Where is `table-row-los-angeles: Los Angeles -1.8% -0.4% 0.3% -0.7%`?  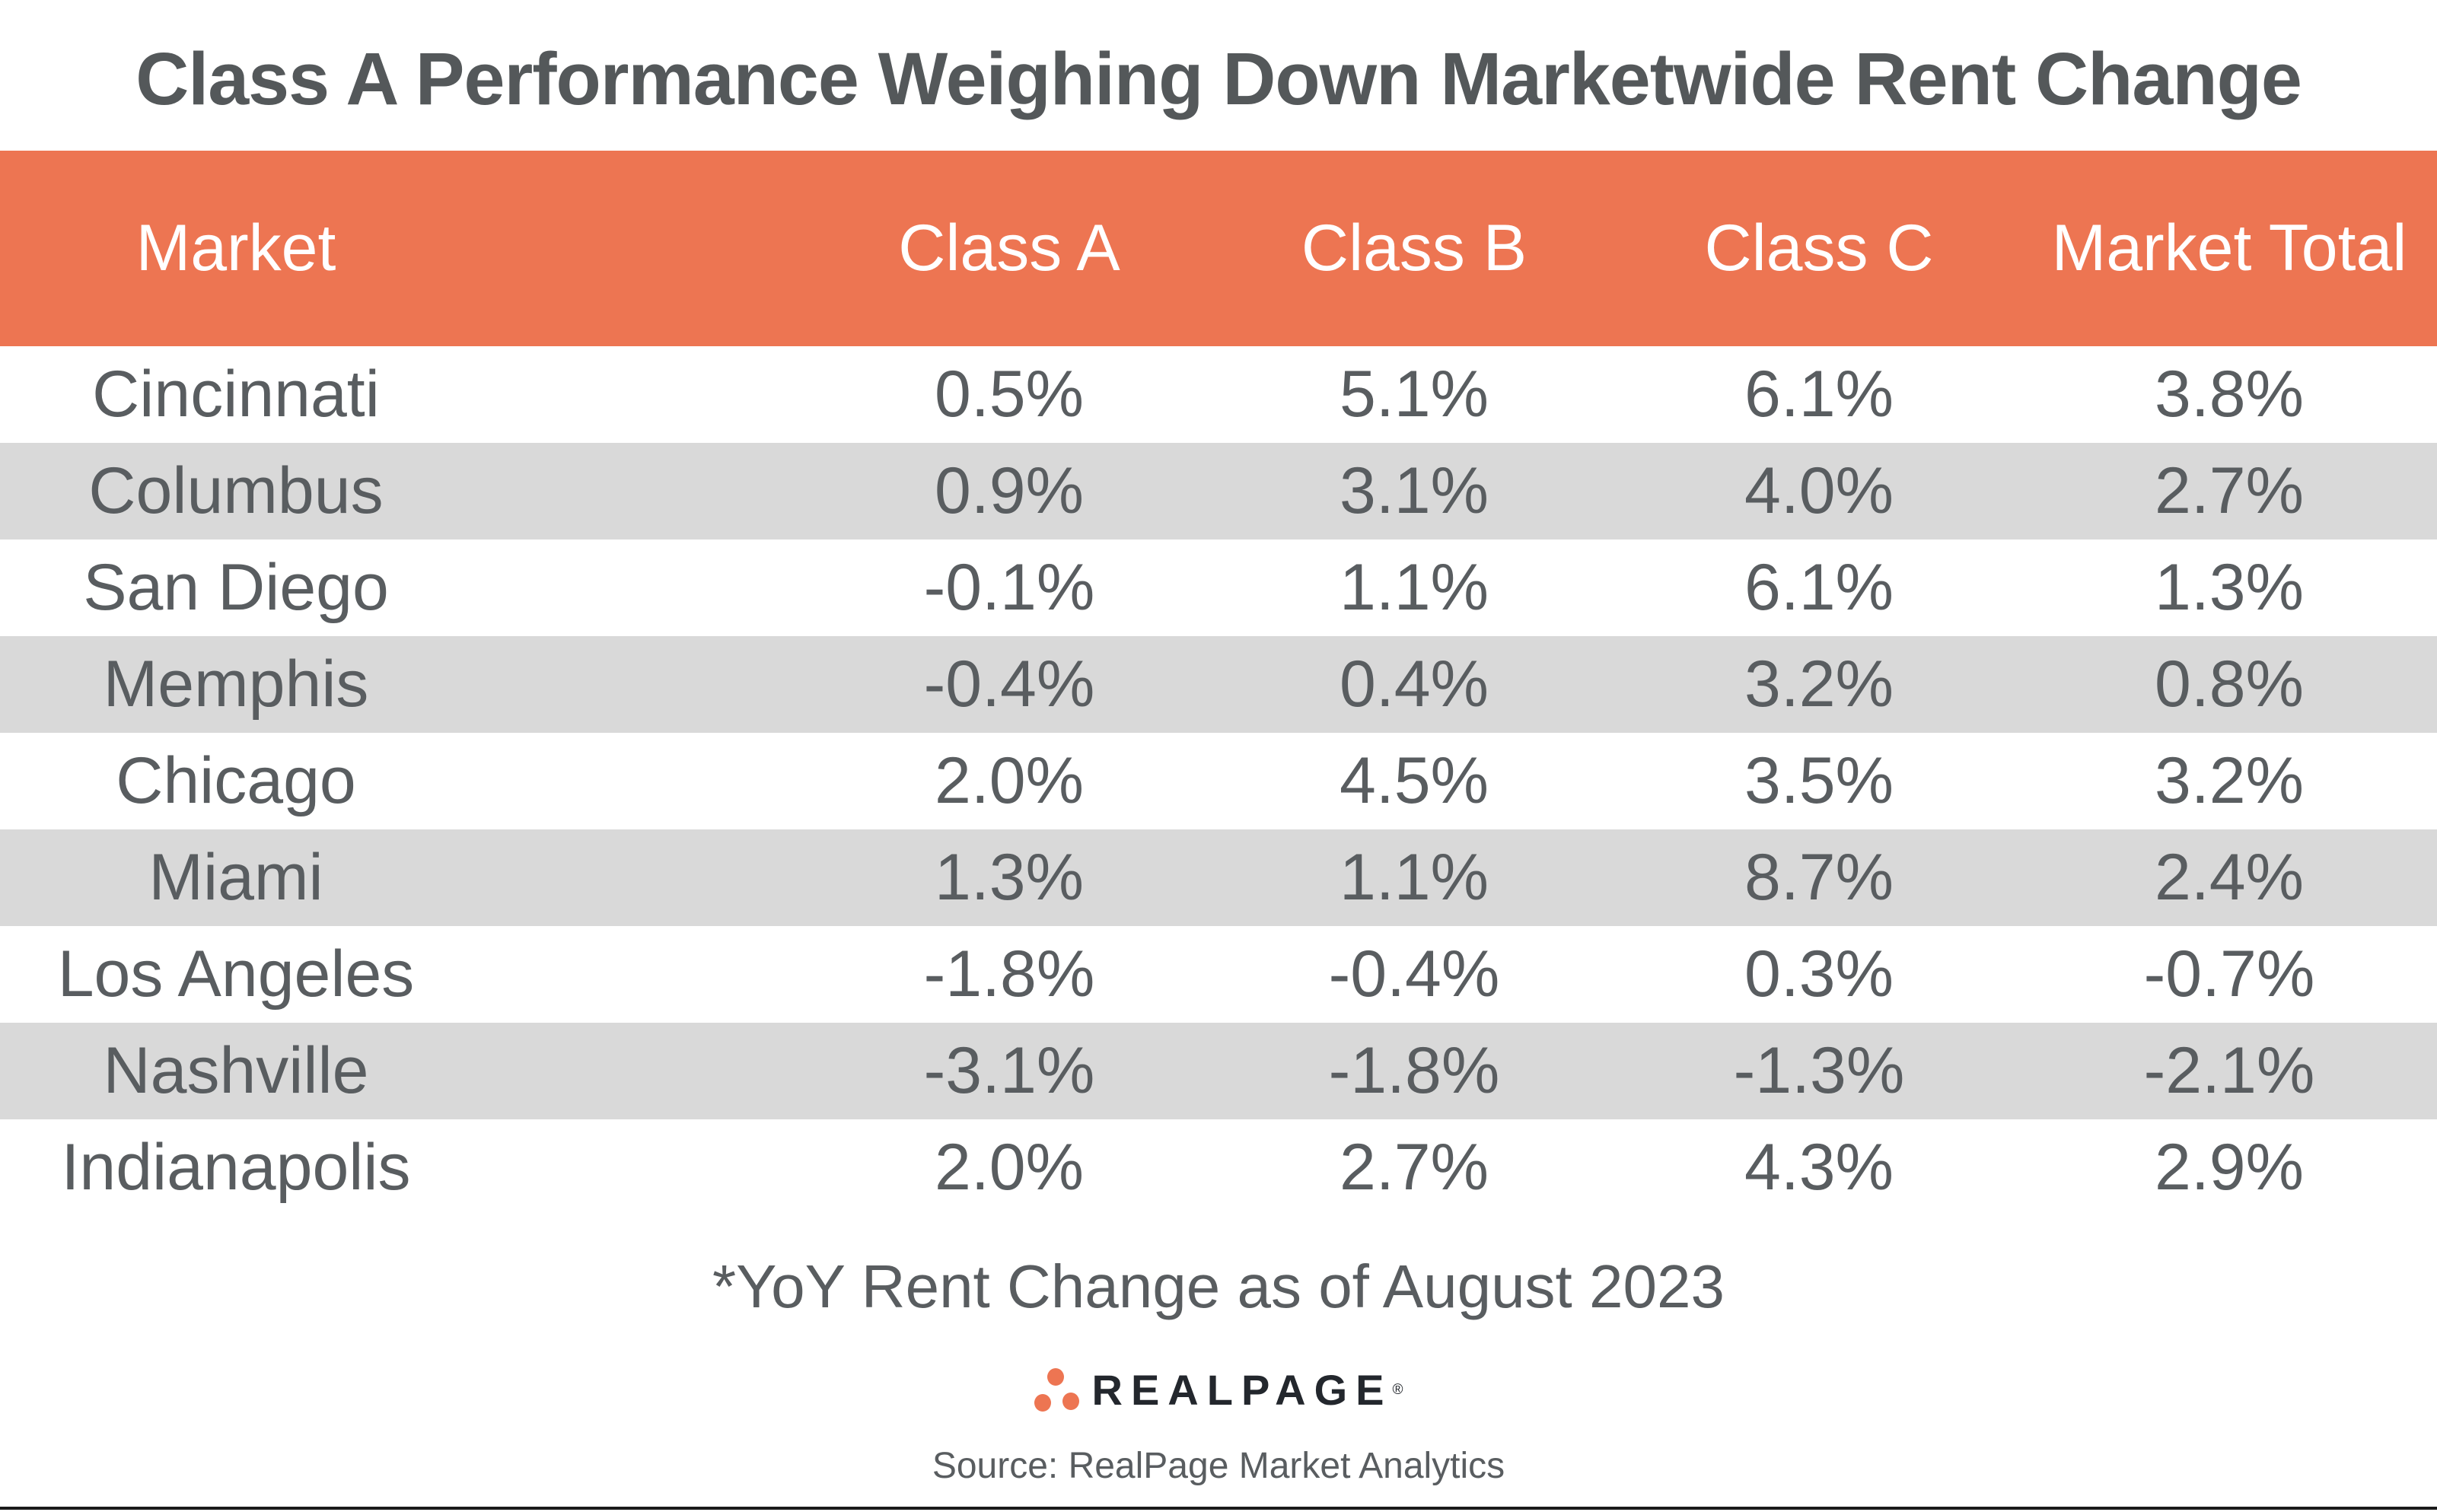
table-row-los-angeles: Los Angeles -1.8% -0.4% 0.3% -0.7% is located at coordinates (1218, 974).